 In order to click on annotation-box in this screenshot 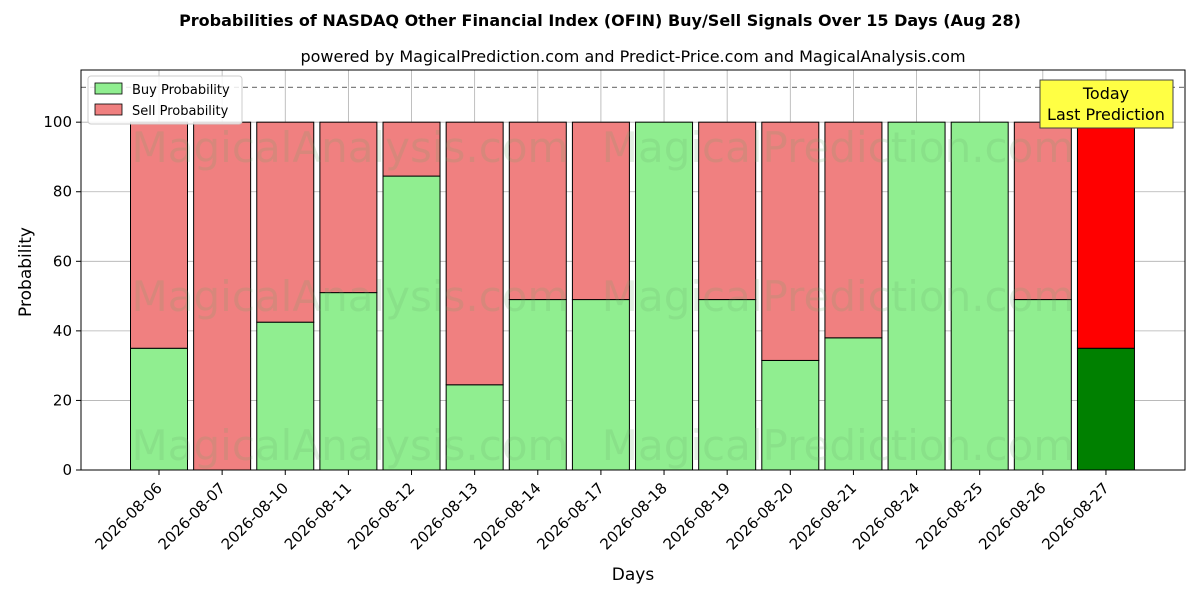, I will do `click(1106, 104)`.